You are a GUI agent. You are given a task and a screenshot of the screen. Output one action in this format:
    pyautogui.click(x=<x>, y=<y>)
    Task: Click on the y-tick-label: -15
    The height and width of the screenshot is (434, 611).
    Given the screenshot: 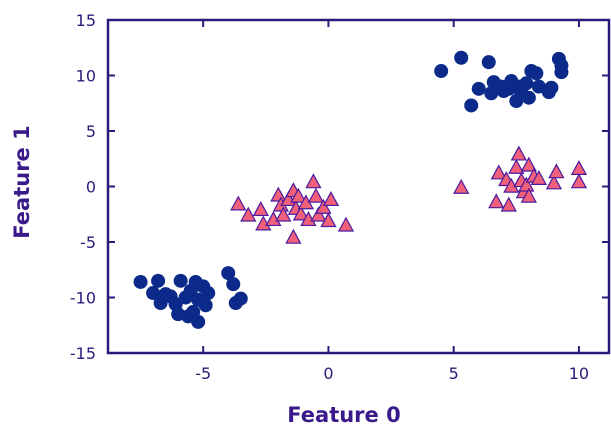 What is the action you would take?
    pyautogui.click(x=83, y=353)
    